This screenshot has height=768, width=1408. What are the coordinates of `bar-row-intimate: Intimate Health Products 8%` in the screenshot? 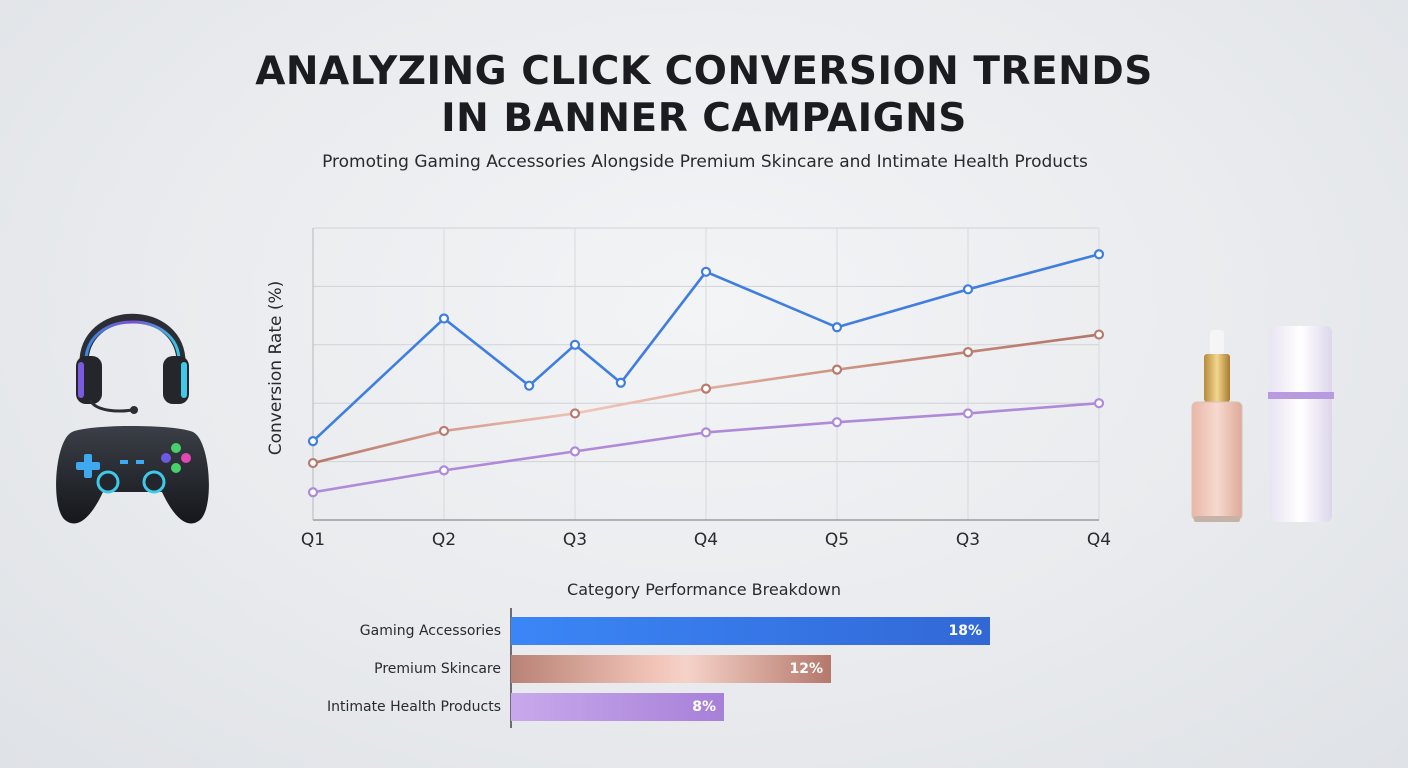 It's located at (704, 707).